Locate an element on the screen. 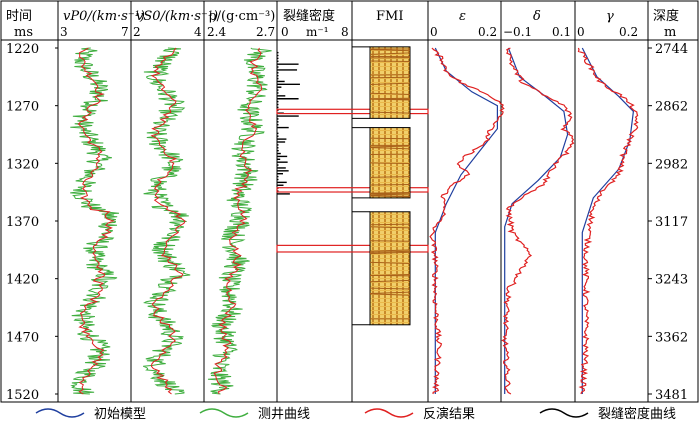 This screenshot has width=700, height=421. delta-inversion-curve is located at coordinates (538, 221).